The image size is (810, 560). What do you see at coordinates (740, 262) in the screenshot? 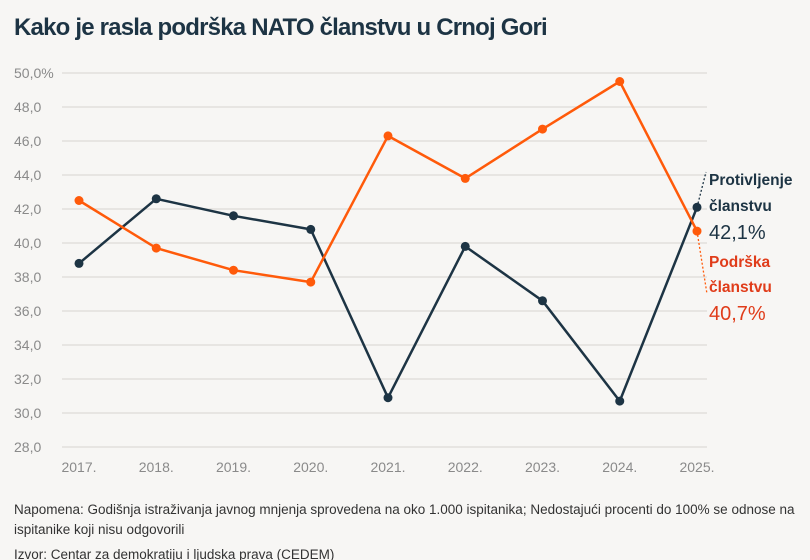
I see `series-label: Podrška` at bounding box center [740, 262].